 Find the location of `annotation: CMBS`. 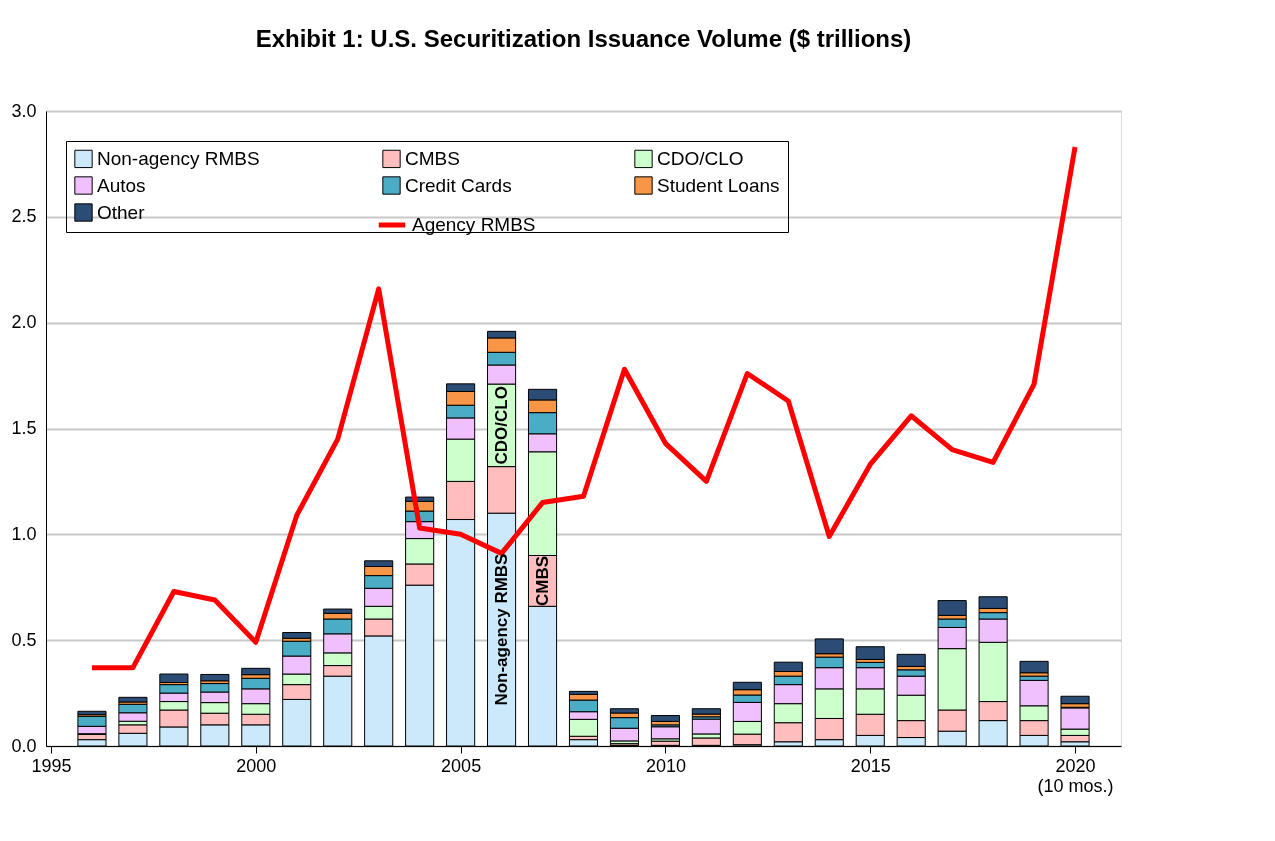

annotation: CMBS is located at coordinates (542, 580).